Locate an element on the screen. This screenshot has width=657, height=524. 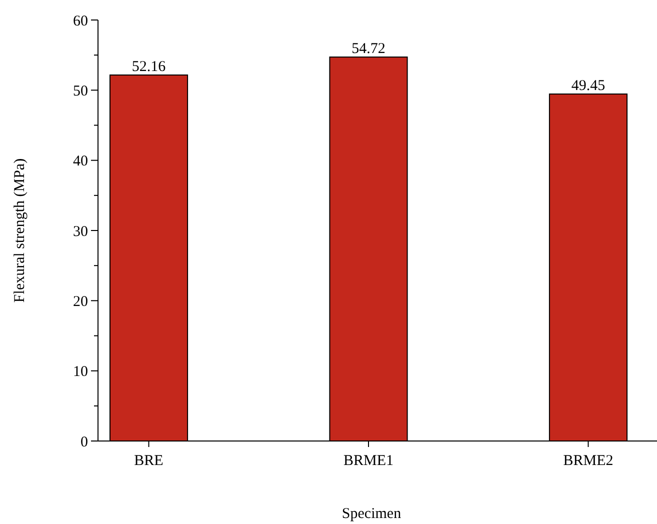
data-label: 52.16 is located at coordinates (149, 67).